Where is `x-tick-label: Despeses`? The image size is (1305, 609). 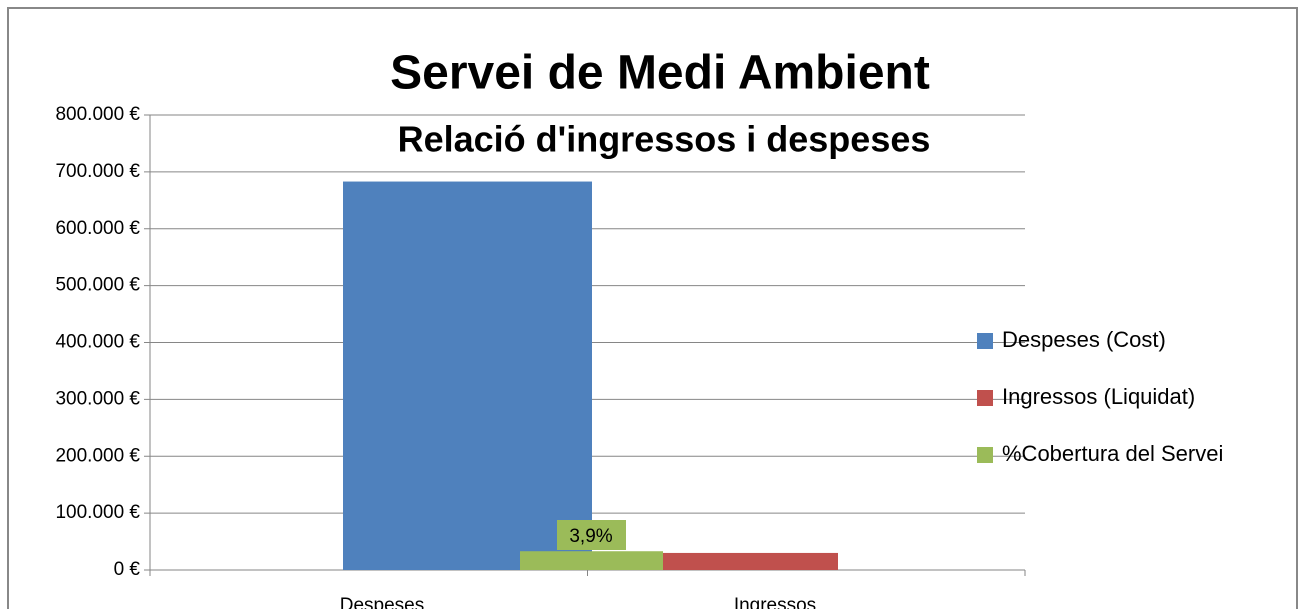
x-tick-label: Despeses is located at coordinates (382, 602).